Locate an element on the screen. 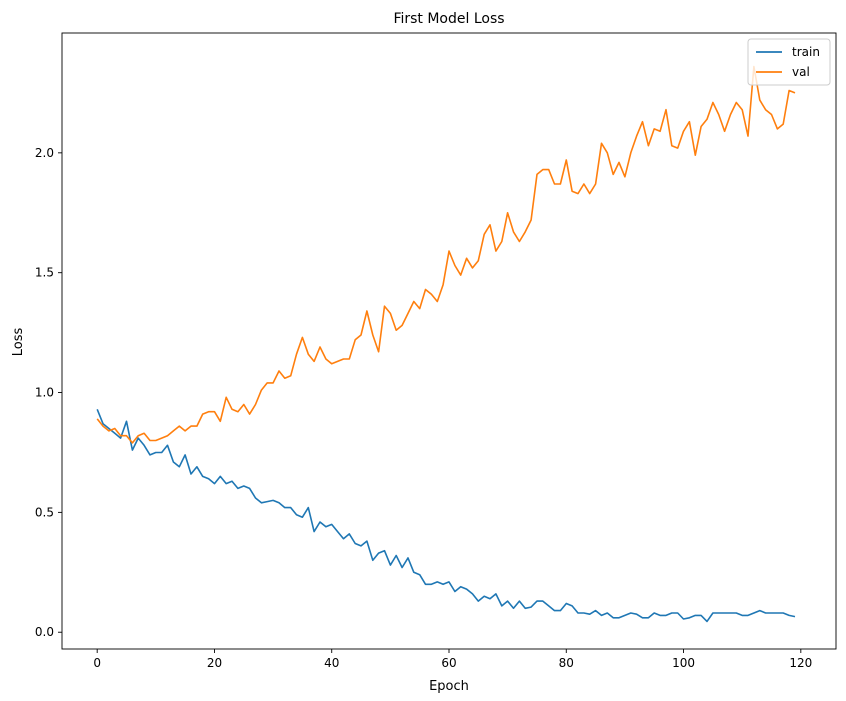 This screenshot has height=701, width=846. x-tick-label: 80 is located at coordinates (566, 663).